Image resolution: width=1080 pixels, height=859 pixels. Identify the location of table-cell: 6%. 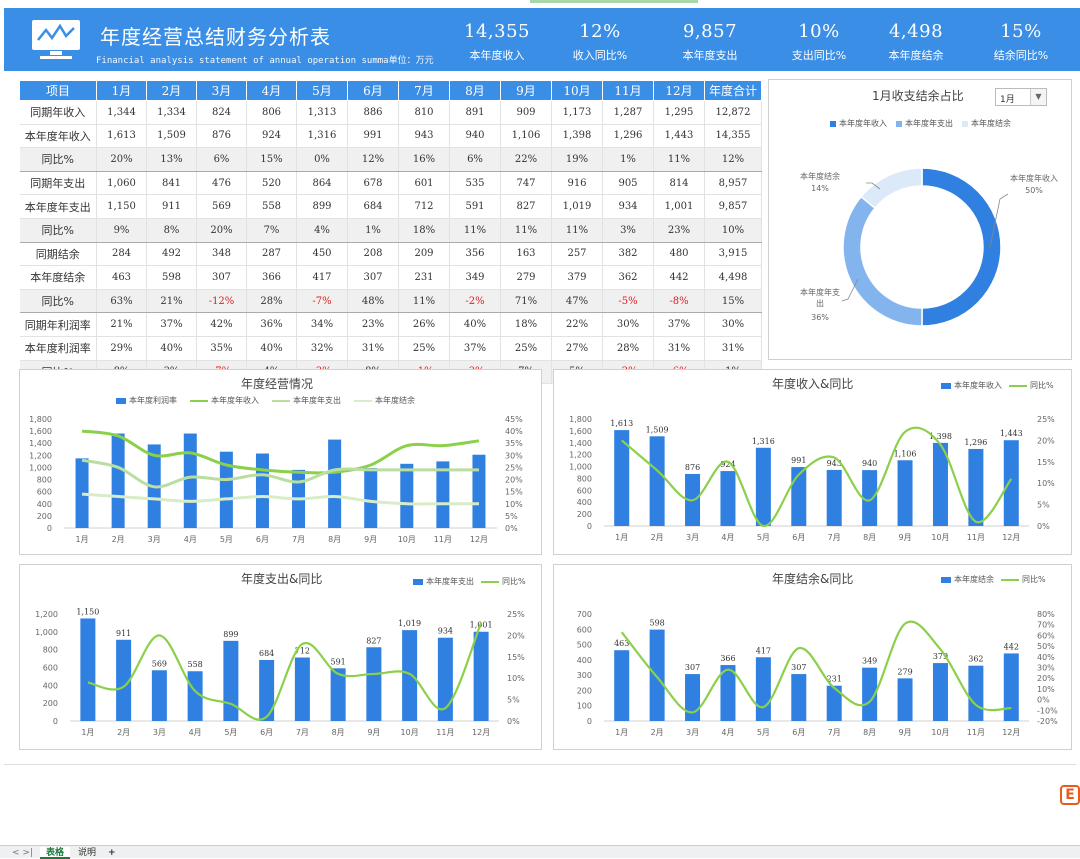
(475, 159).